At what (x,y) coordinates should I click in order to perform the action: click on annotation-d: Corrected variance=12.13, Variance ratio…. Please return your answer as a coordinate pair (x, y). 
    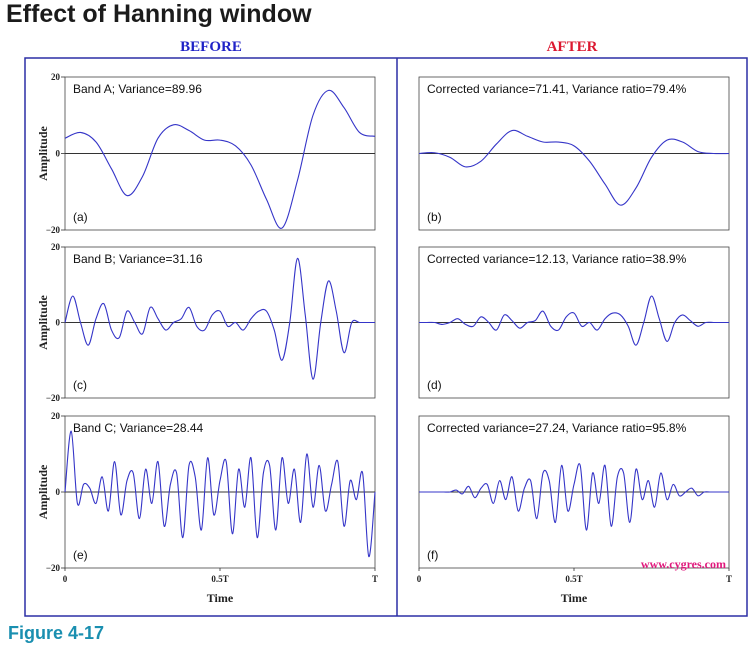
    Looking at the image, I should click on (557, 259).